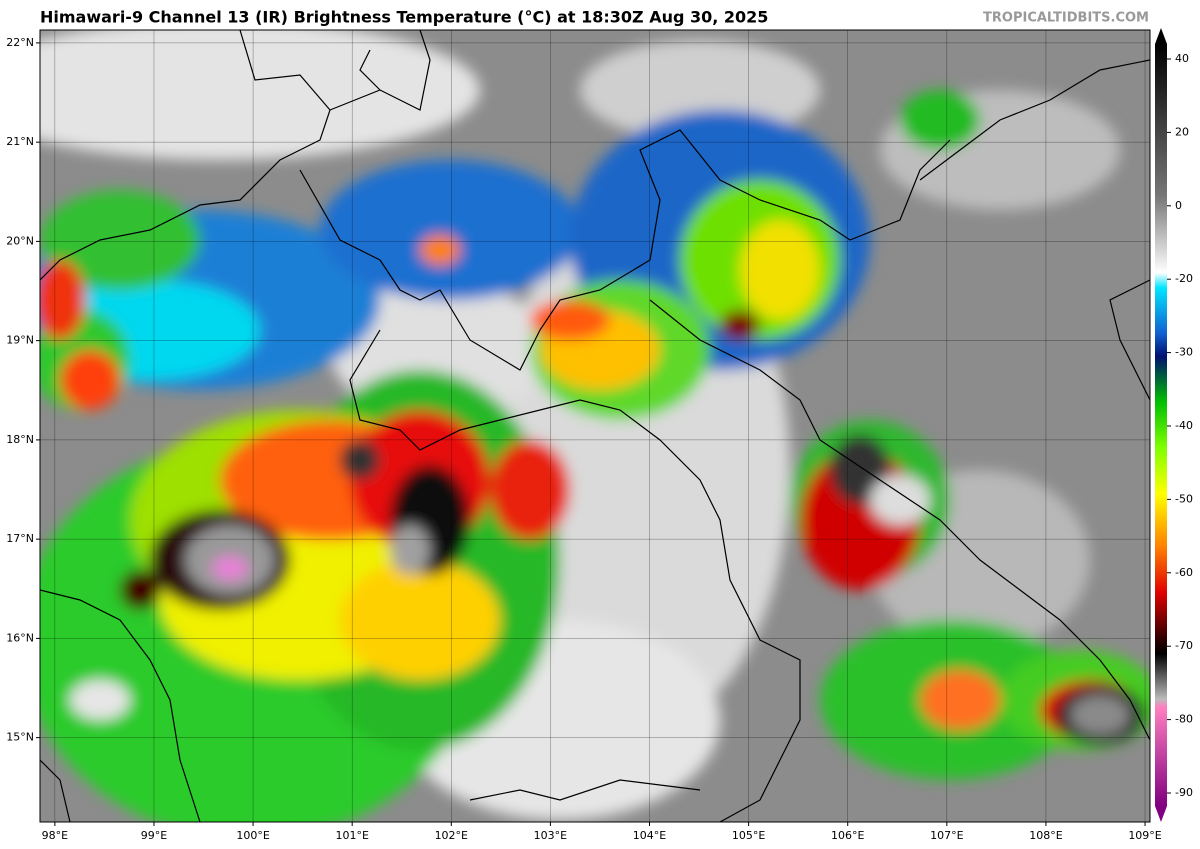 Image resolution: width=1200 pixels, height=849 pixels. I want to click on lon-label: 98°E, so click(55, 835).